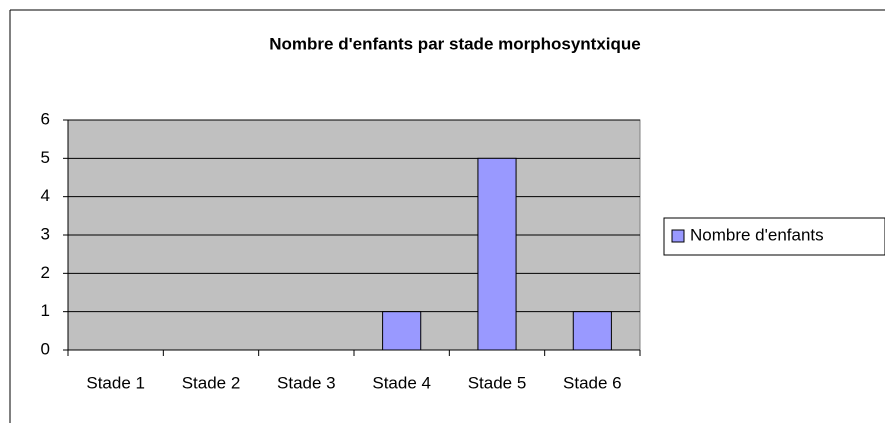 The image size is (885, 423). Describe the element at coordinates (115, 382) in the screenshot. I see `x-tick-label: Stade 1` at that location.